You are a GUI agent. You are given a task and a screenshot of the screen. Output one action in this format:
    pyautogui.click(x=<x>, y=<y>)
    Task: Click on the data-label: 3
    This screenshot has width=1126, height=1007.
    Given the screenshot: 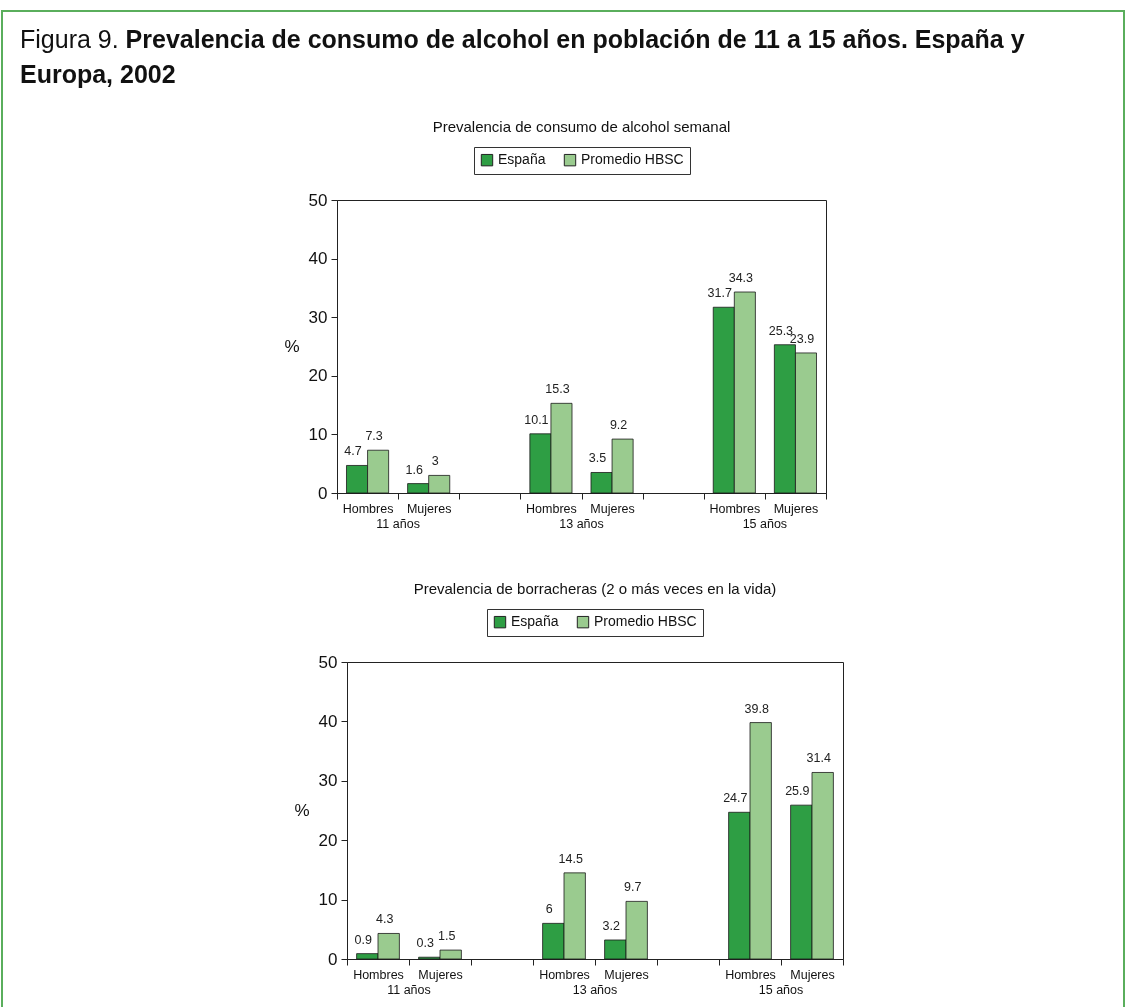 What is the action you would take?
    pyautogui.click(x=435, y=461)
    